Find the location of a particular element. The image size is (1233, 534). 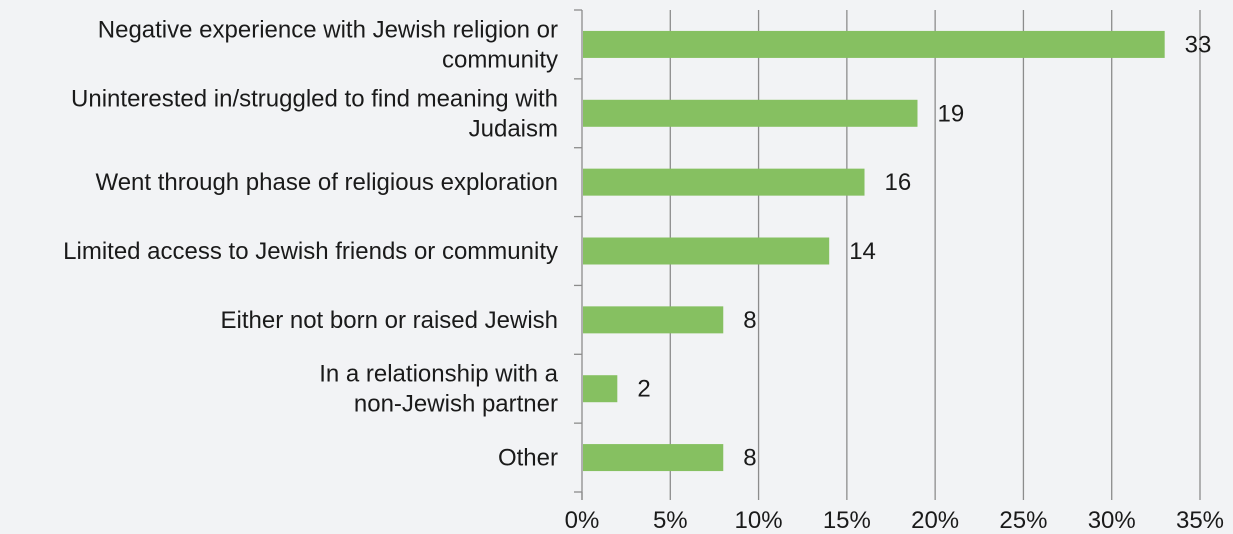

x-tick-label: 15% is located at coordinates (847, 520).